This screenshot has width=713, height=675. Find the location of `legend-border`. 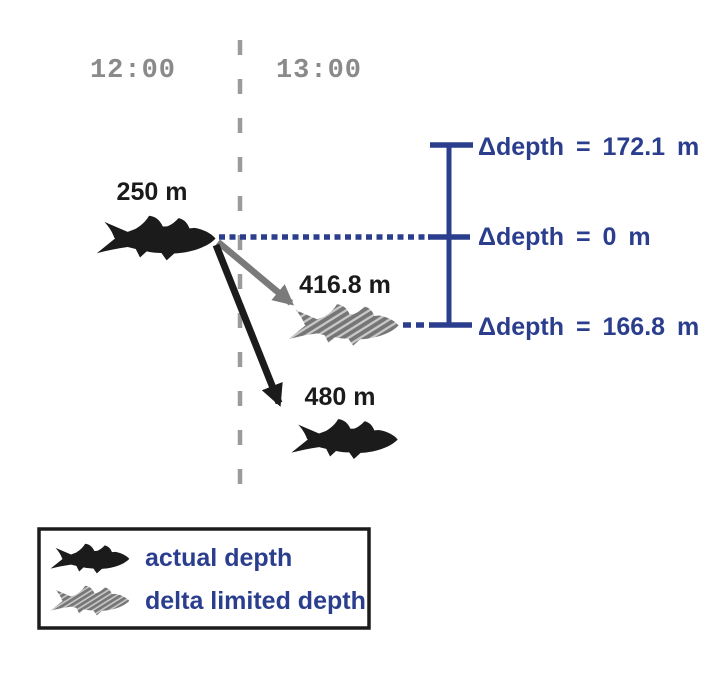

legend-border is located at coordinates (204, 578).